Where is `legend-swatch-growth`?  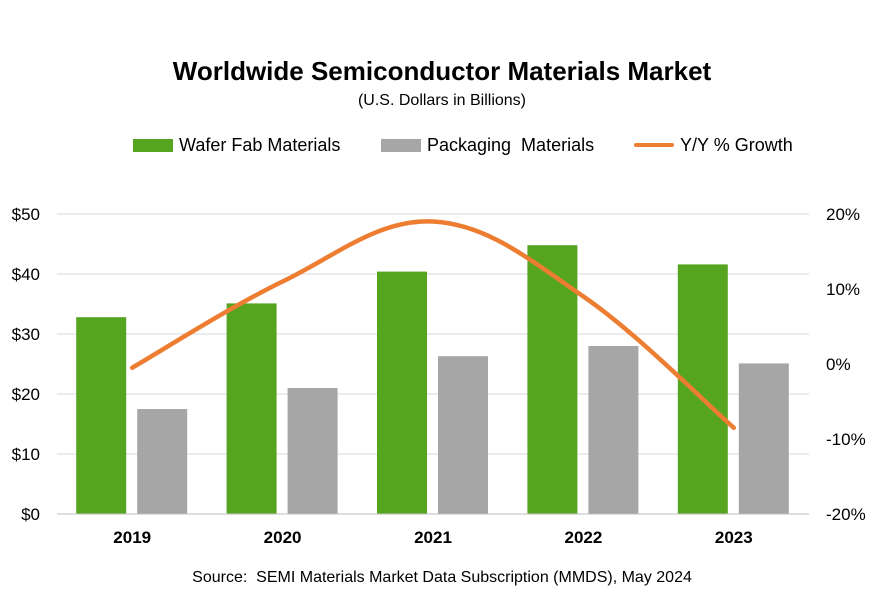 legend-swatch-growth is located at coordinates (654, 145).